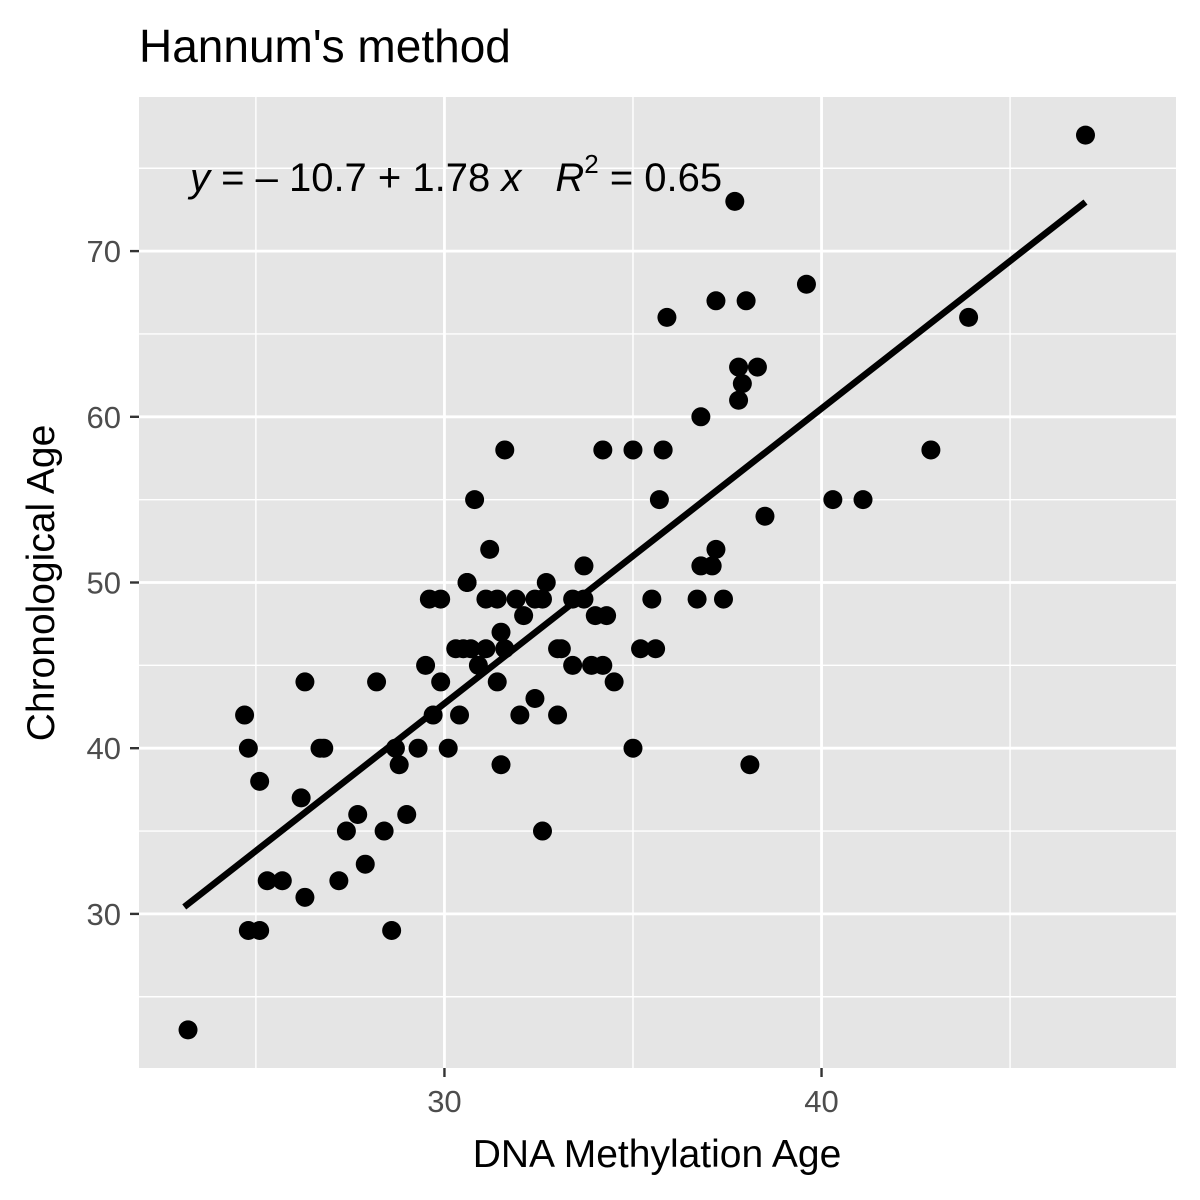 The width and height of the screenshot is (1200, 1200). Describe the element at coordinates (104, 417) in the screenshot. I see `y-tick-label: 60` at that location.